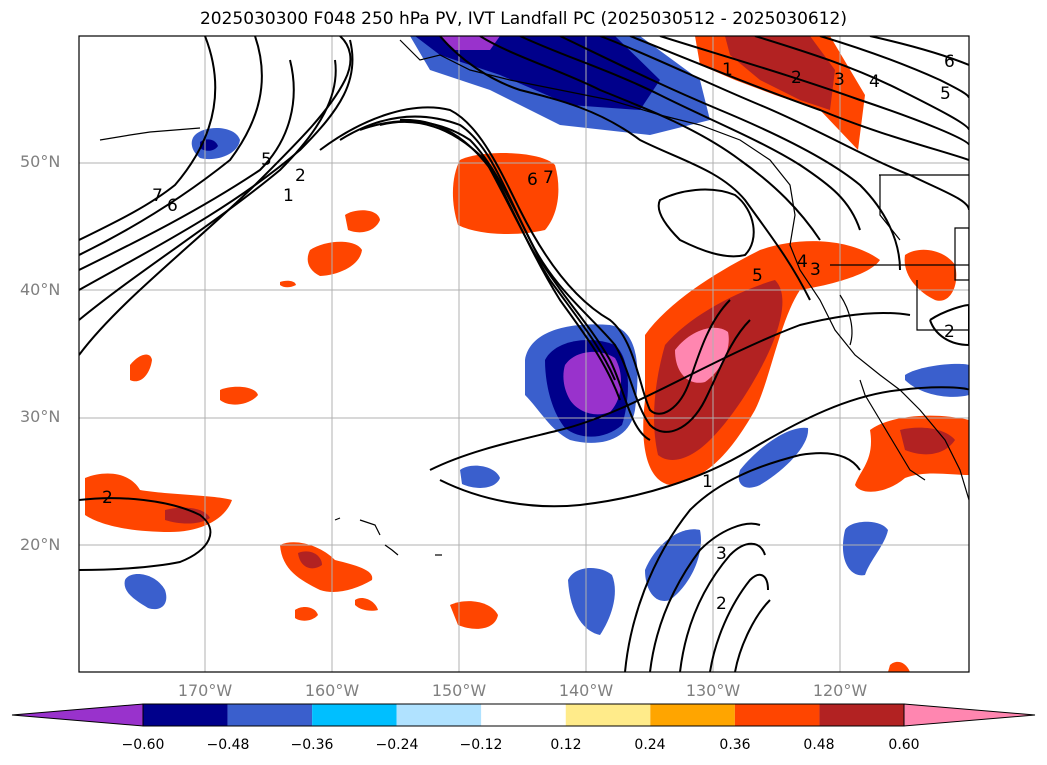  What do you see at coordinates (840, 690) in the screenshot?
I see `lon-label-120w: 120°W` at bounding box center [840, 690].